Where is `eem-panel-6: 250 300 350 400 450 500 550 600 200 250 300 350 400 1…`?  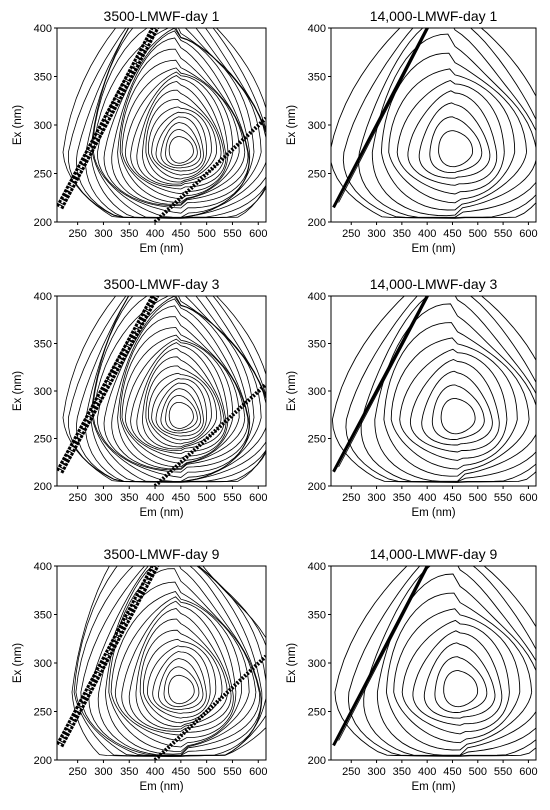
eem-panel-6: 250 300 350 400 450 500 550 600 200 250 300 350 400 1… is located at coordinates (412, 669).